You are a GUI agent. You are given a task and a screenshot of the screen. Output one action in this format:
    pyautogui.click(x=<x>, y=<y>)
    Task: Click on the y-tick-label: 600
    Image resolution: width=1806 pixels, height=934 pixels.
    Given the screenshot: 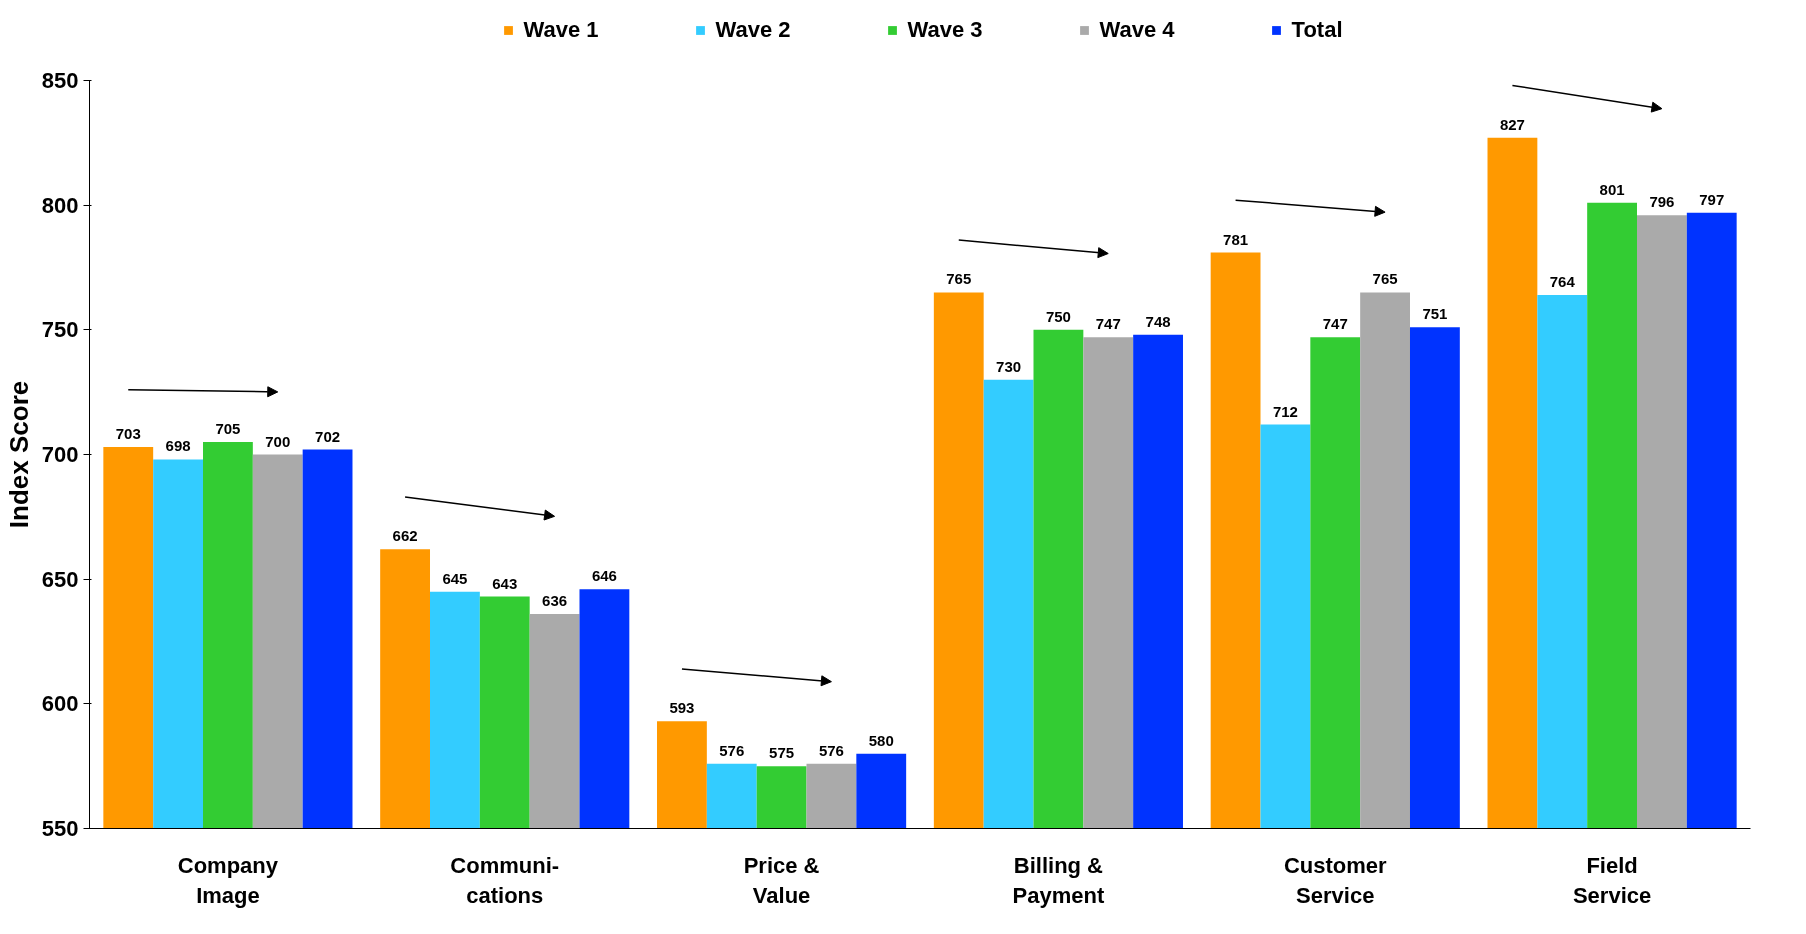 What is the action you would take?
    pyautogui.click(x=60, y=704)
    